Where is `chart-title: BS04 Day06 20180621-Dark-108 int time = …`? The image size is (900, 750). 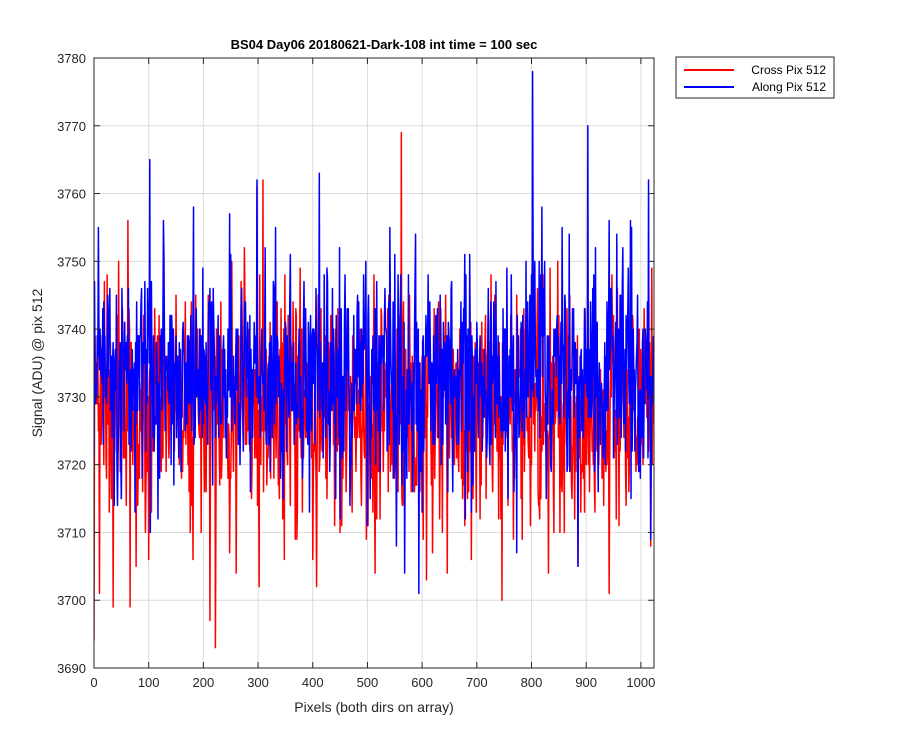 chart-title: BS04 Day06 20180621-Dark-108 int time = … is located at coordinates (384, 44).